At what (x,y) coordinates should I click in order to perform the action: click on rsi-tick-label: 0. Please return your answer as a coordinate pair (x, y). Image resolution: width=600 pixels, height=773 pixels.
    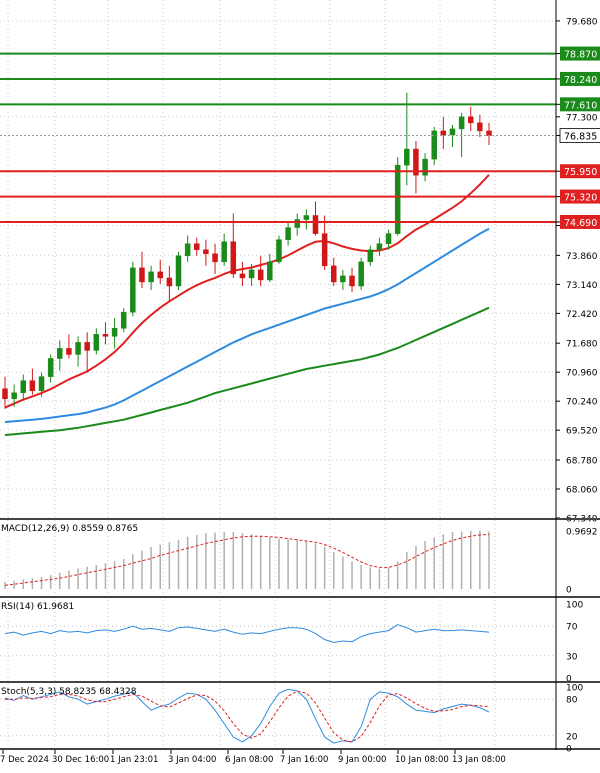
    Looking at the image, I should click on (569, 680).